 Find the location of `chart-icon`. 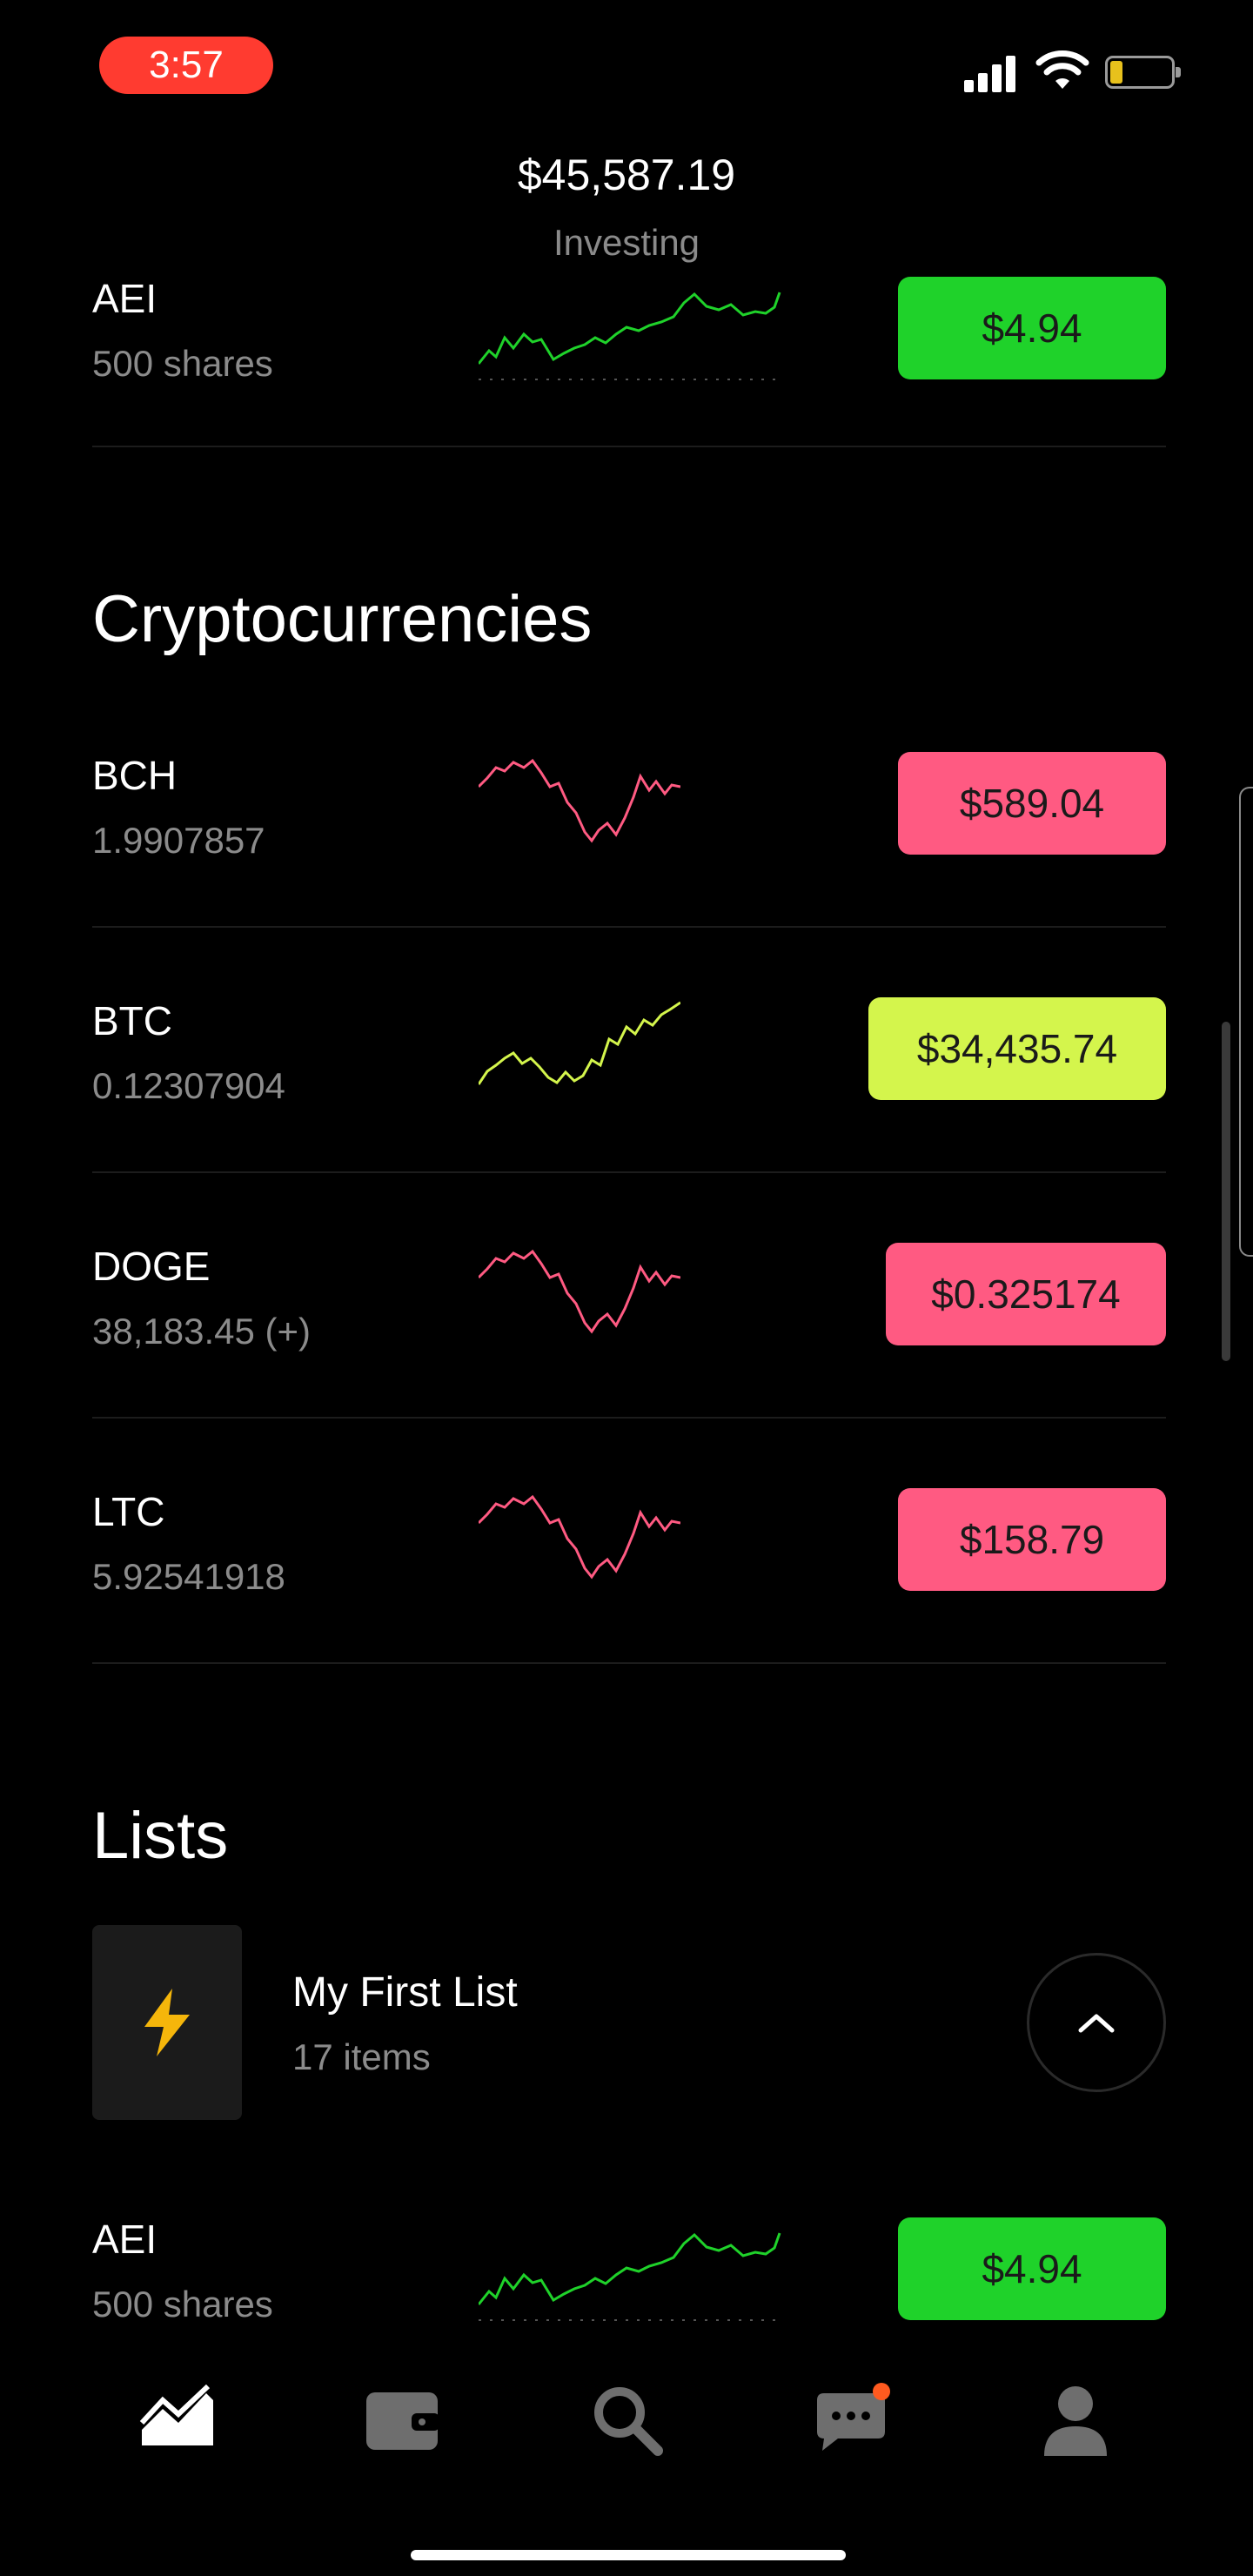

chart-icon is located at coordinates (176, 2415).